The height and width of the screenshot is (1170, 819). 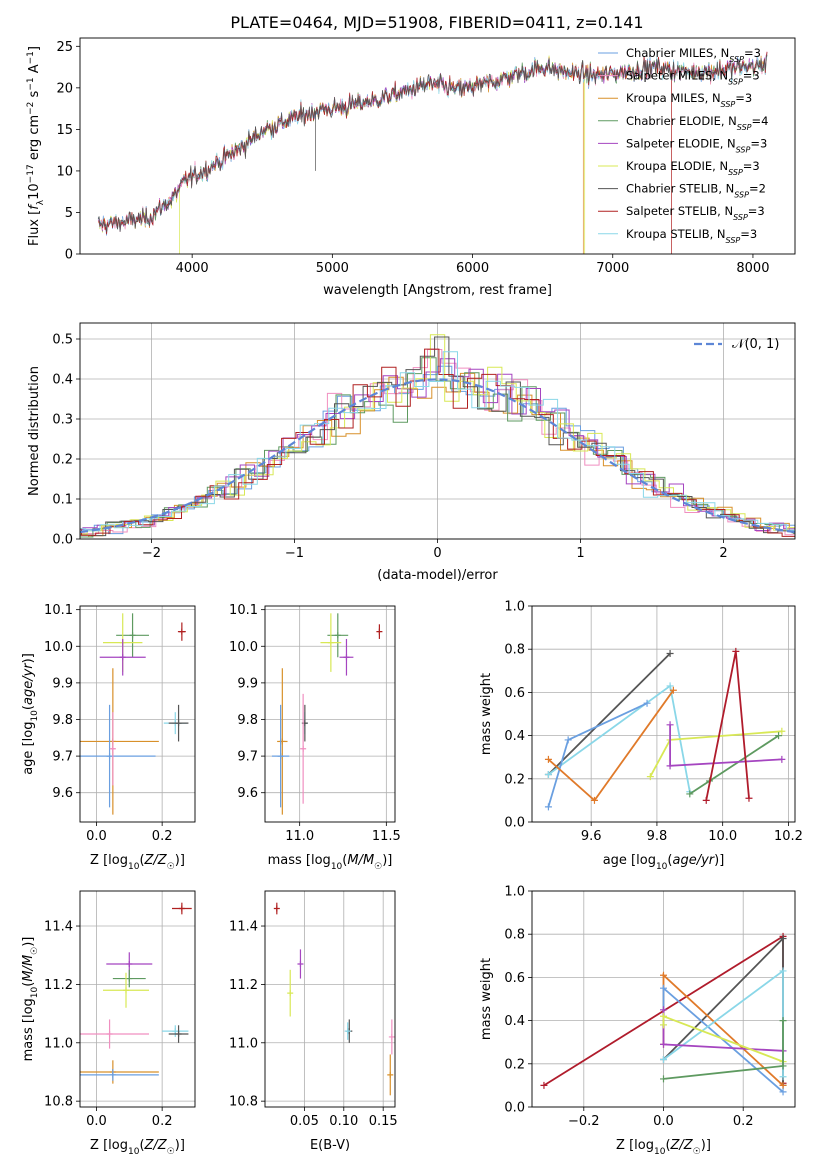 I want to click on x-tick-label: 7000, so click(x=612, y=268).